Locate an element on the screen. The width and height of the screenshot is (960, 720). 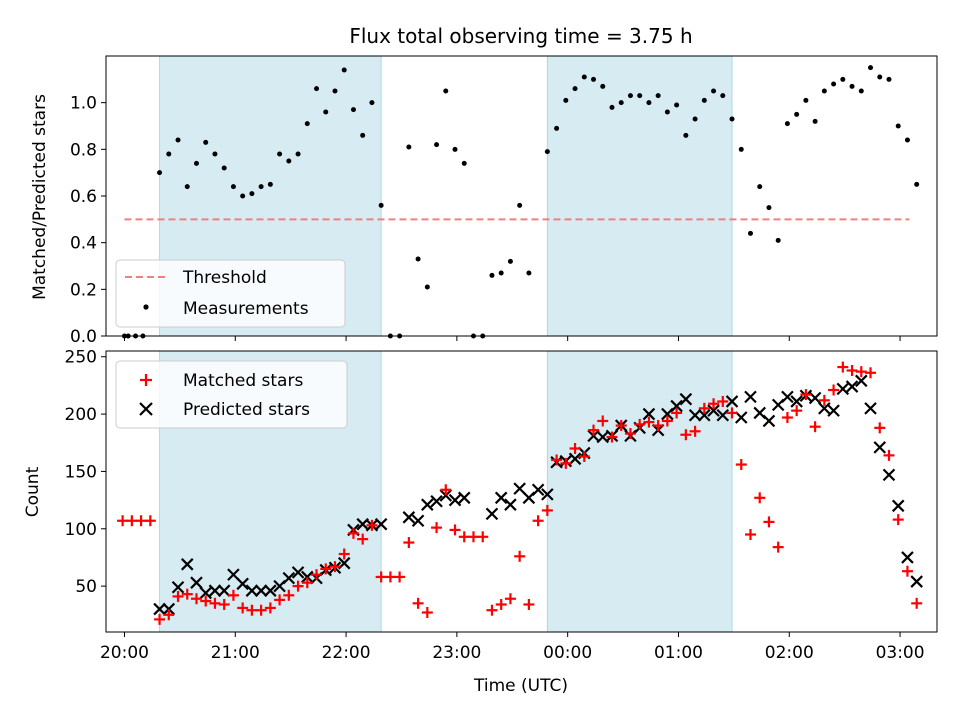
y-tick-label: 1.0 is located at coordinates (83, 104).